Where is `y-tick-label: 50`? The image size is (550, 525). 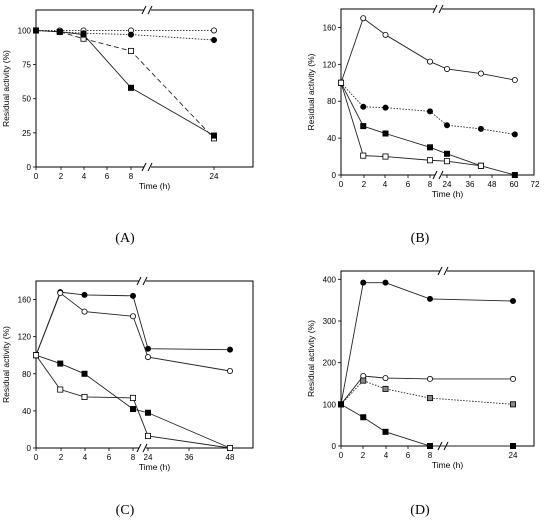
y-tick-label: 50 is located at coordinates (26, 99).